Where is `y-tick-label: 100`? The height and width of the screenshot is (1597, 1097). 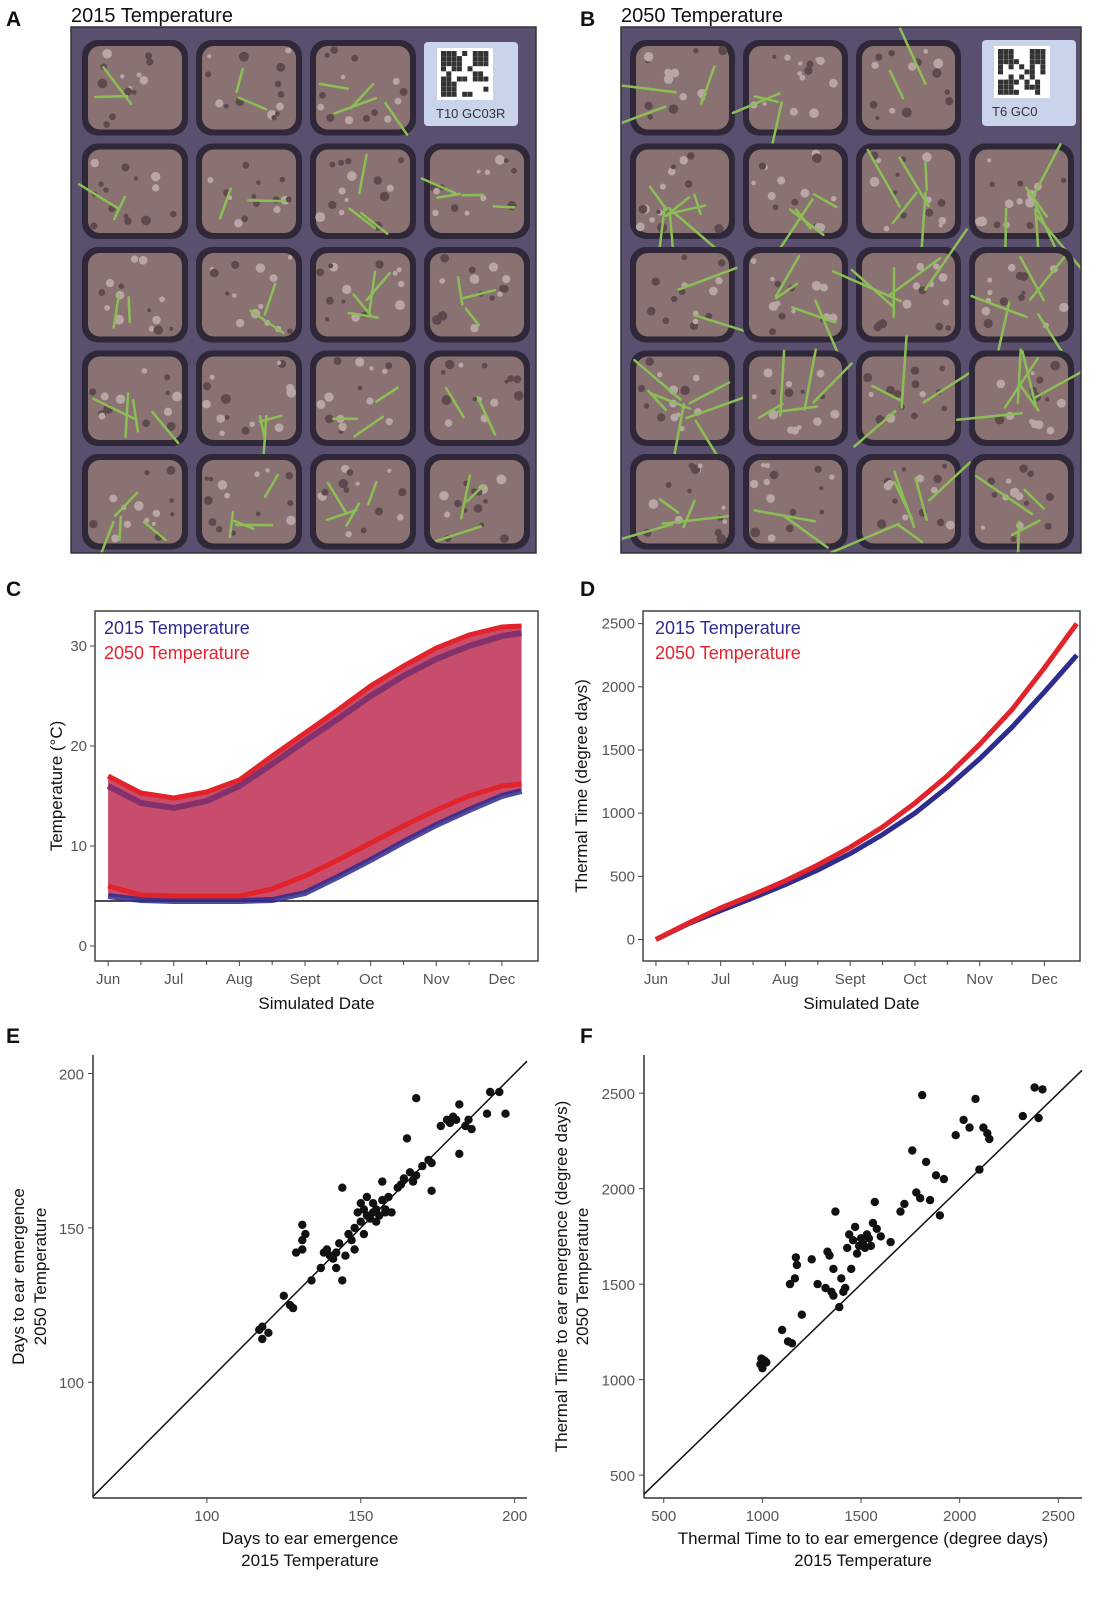
y-tick-label: 100 is located at coordinates (71, 1383).